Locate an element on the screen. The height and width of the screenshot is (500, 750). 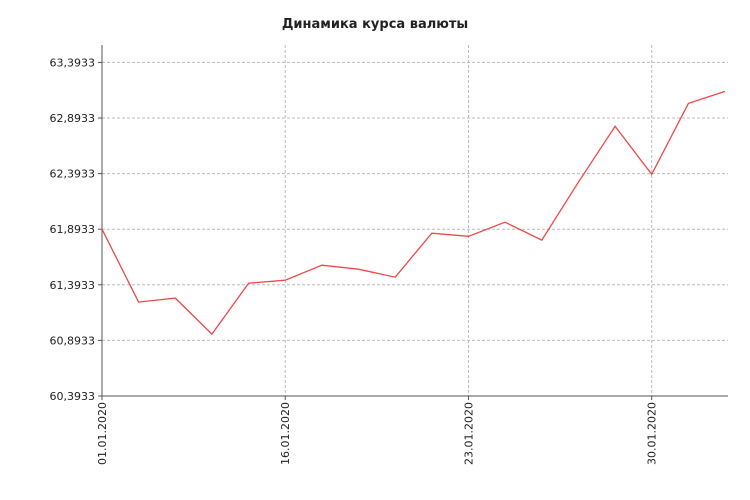
x-tick-label: 23.01.2020 is located at coordinates (468, 433).